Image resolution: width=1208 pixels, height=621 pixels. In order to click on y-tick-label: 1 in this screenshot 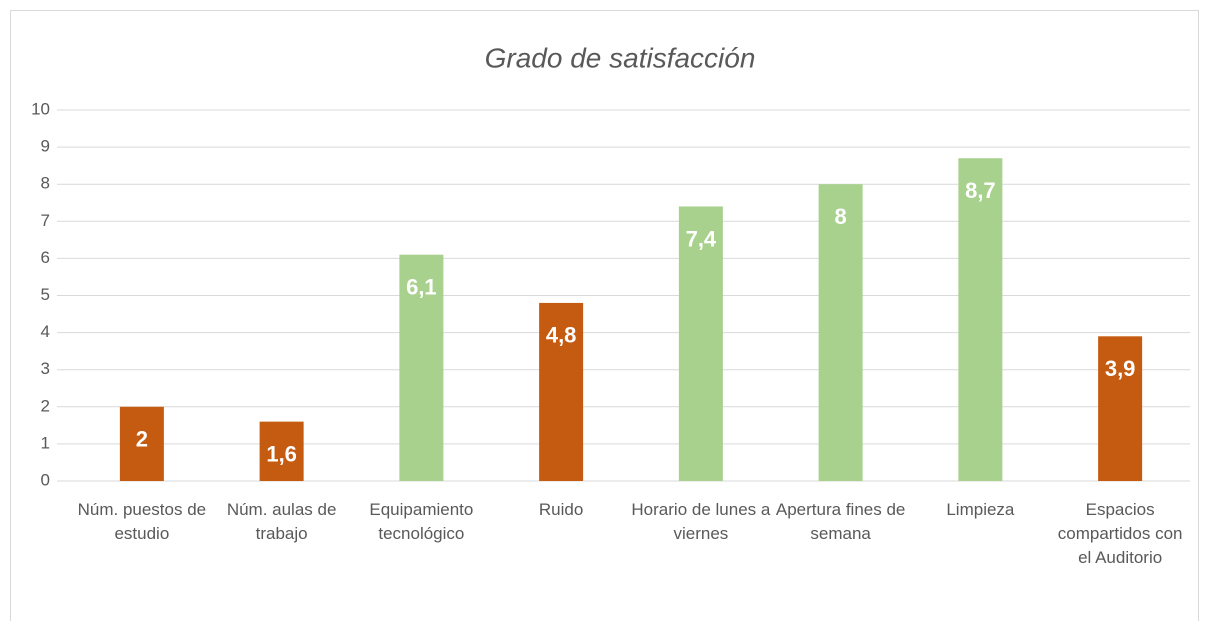, I will do `click(45, 442)`.